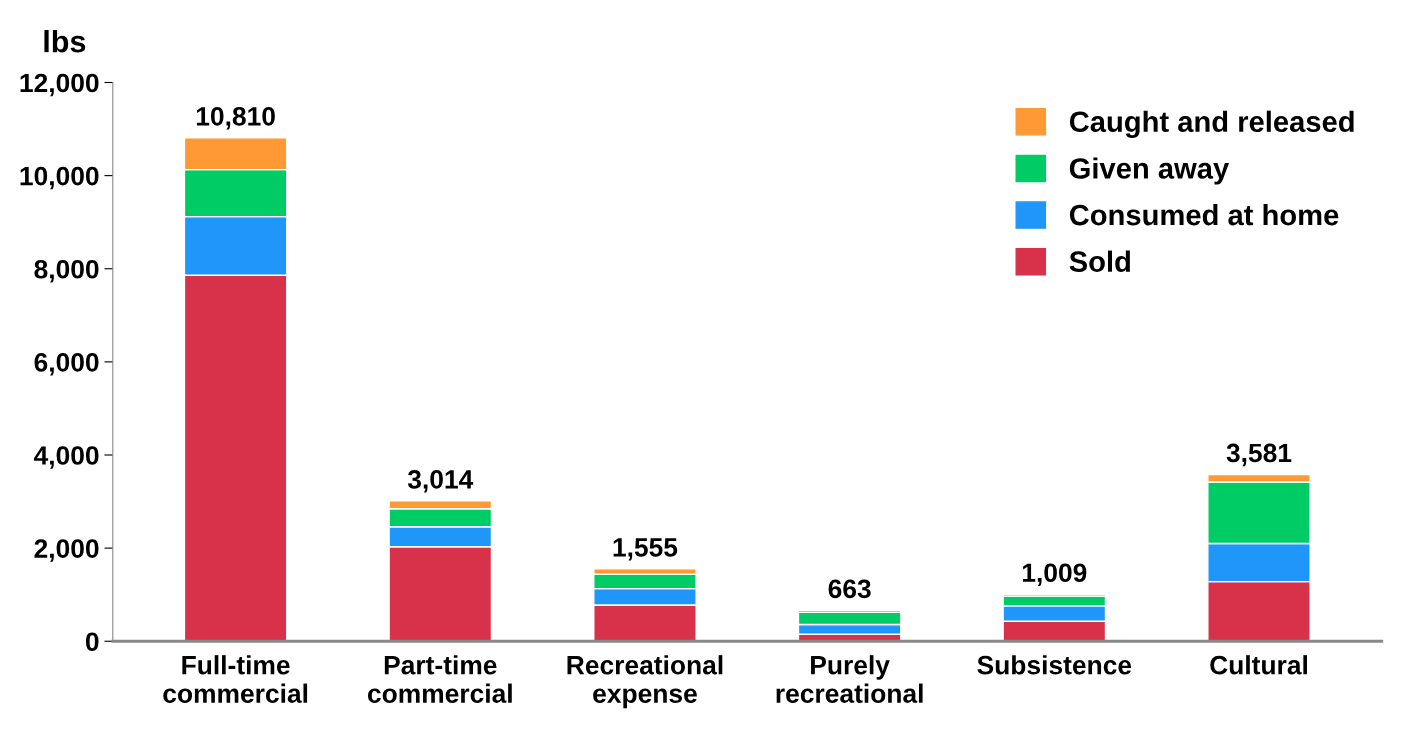 Image resolution: width=1410 pixels, height=750 pixels. I want to click on y-tick-label: 0, so click(92, 642).